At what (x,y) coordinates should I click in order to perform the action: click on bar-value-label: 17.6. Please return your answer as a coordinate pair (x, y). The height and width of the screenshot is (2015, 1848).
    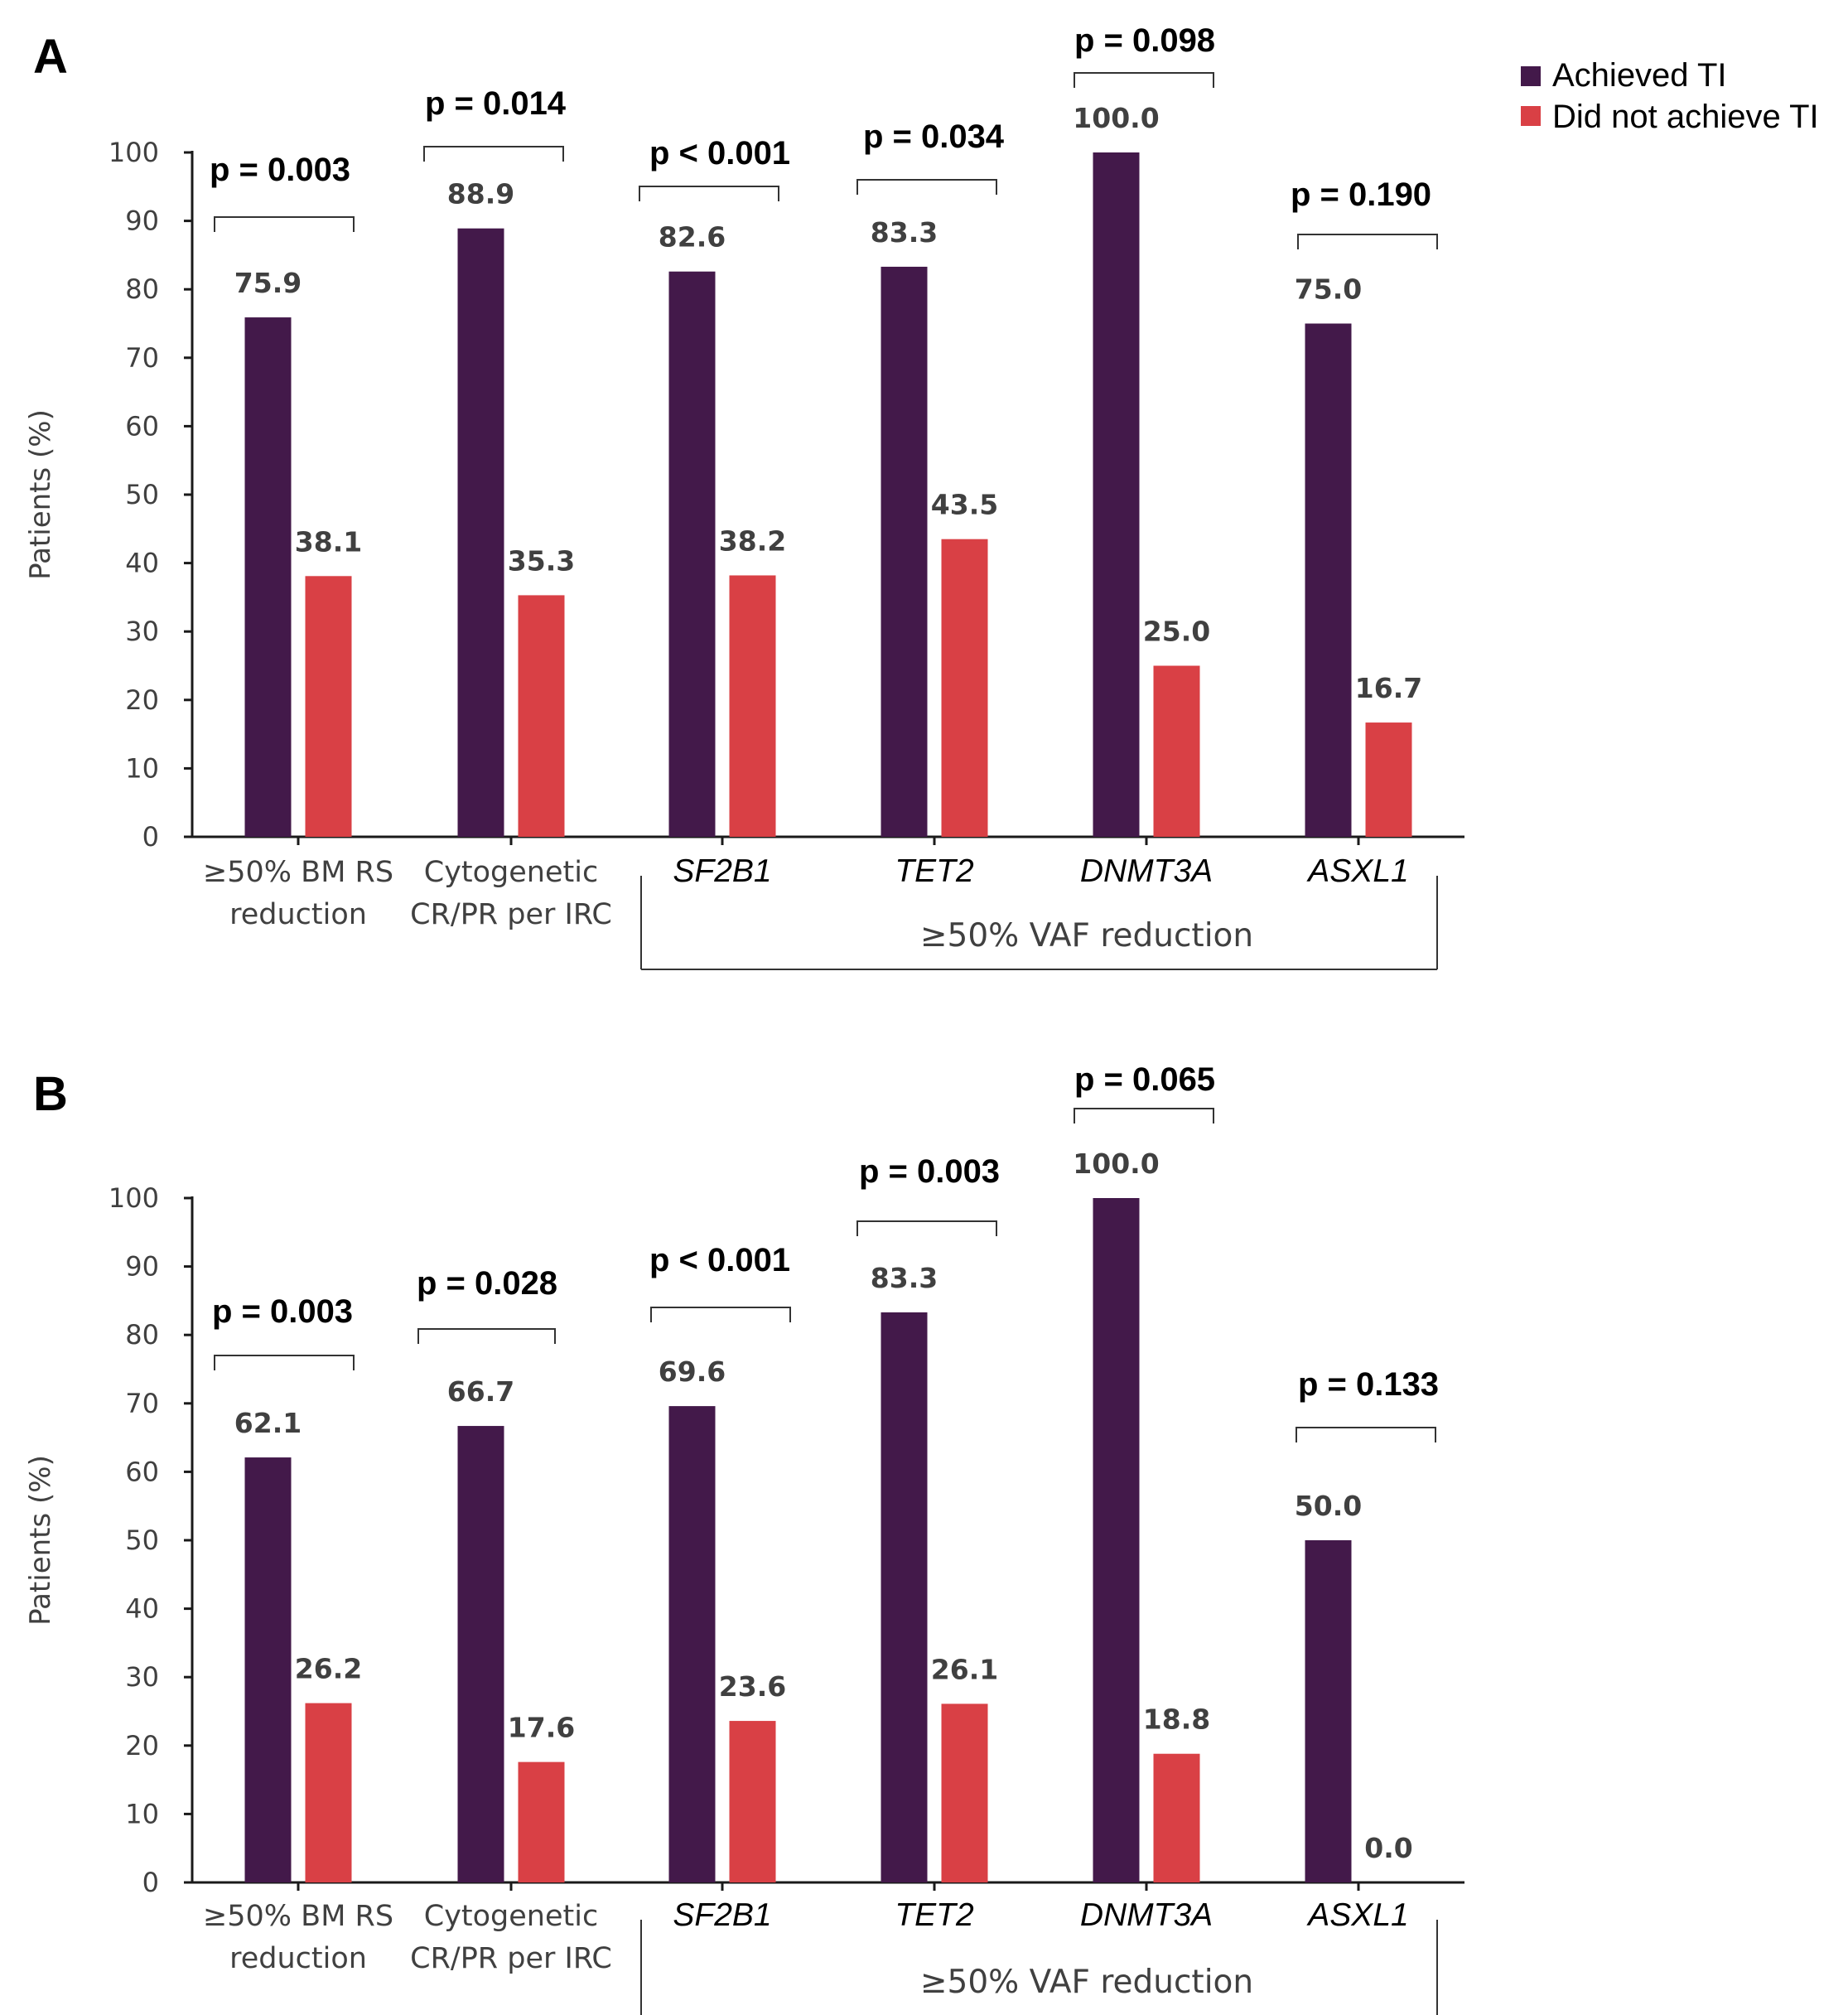
    Looking at the image, I should click on (541, 1728).